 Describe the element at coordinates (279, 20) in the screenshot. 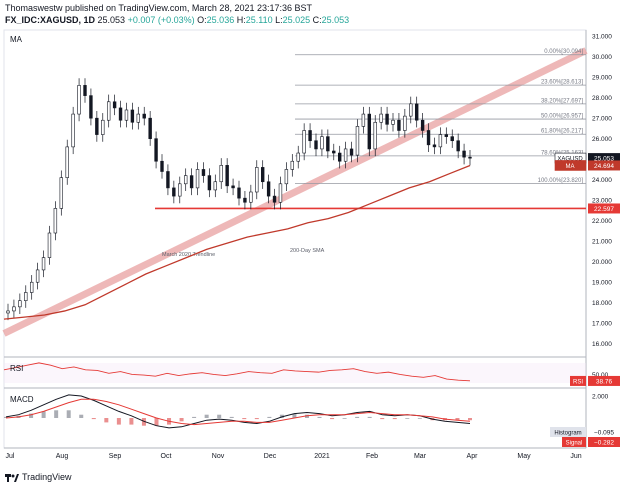

I see `low-label: L:` at that location.